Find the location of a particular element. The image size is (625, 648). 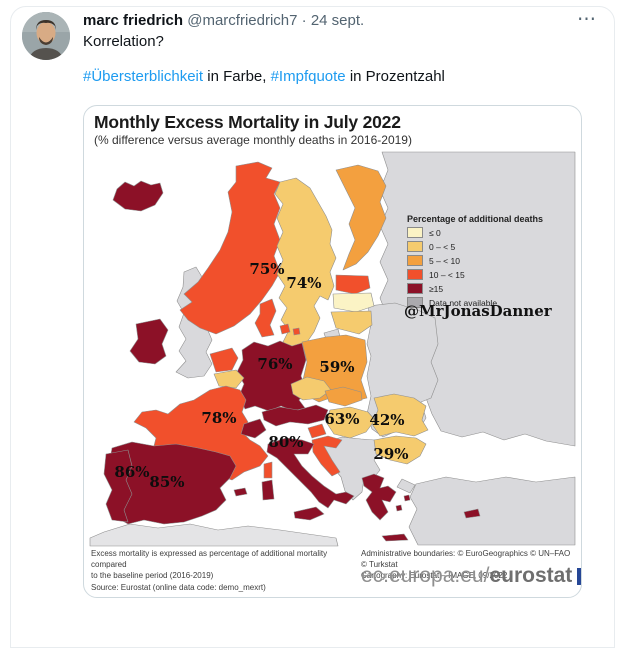

country-spain-balearics is located at coordinates (240, 492).